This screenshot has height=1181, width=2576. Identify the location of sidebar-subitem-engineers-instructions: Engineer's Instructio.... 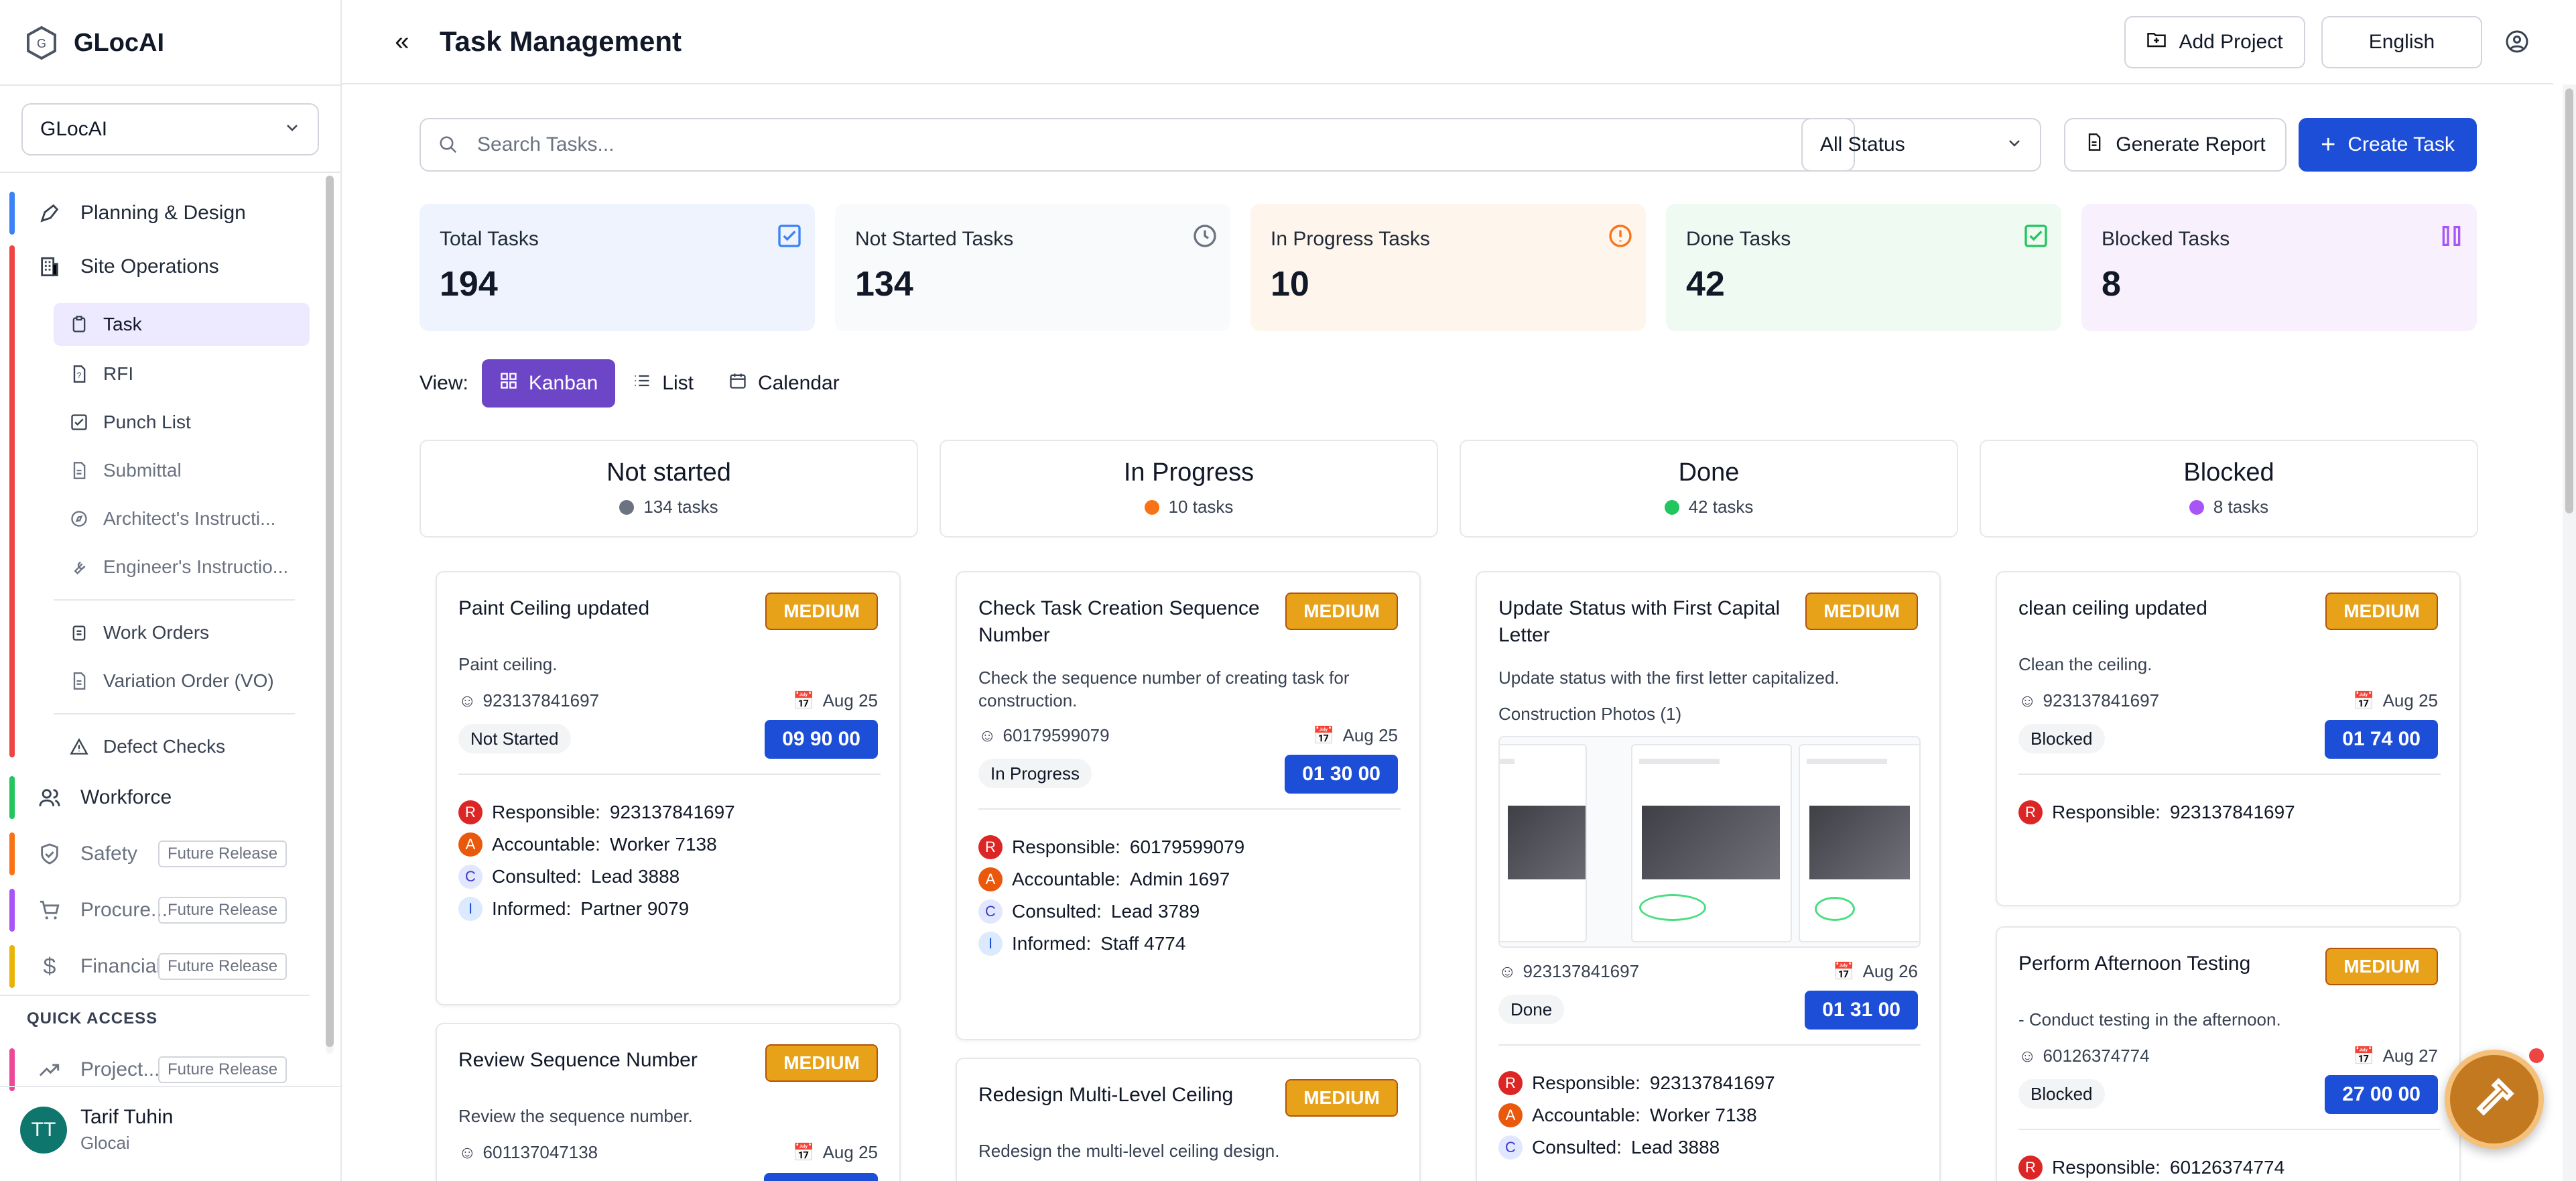
(182, 567).